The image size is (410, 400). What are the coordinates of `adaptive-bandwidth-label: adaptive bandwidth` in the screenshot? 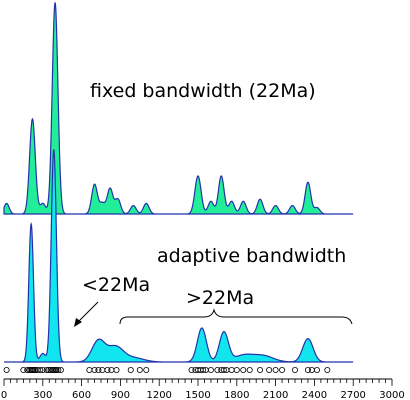 It's located at (251, 256).